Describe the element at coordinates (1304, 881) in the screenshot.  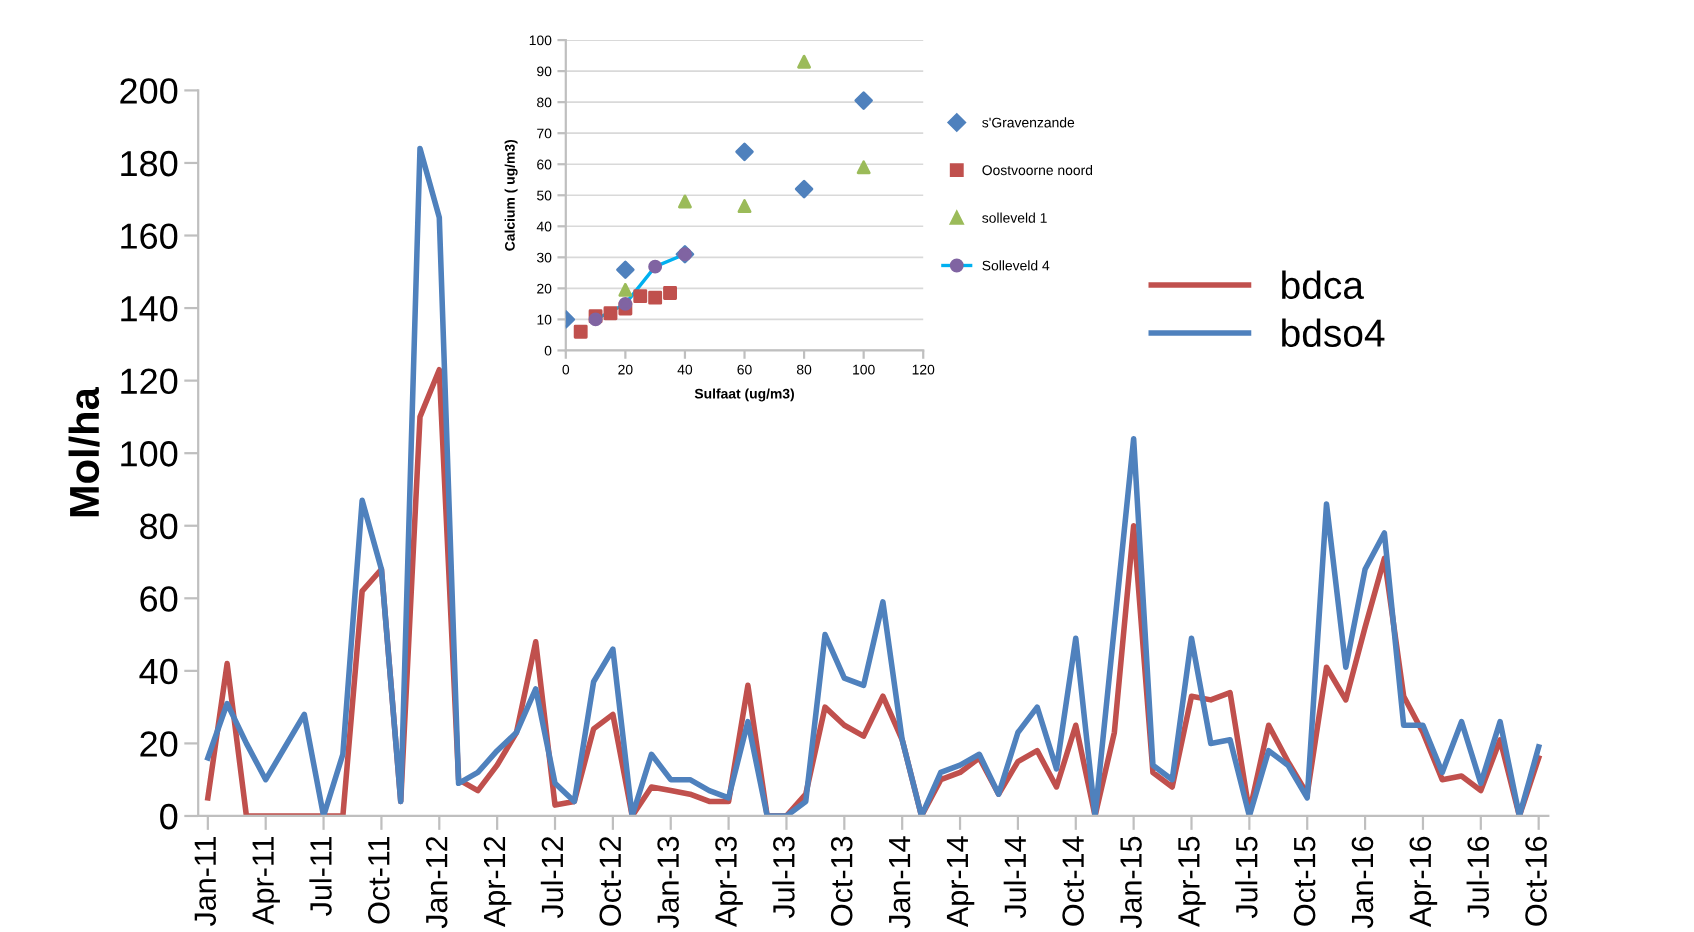
I see `x-tick-label: Oct-15` at that location.